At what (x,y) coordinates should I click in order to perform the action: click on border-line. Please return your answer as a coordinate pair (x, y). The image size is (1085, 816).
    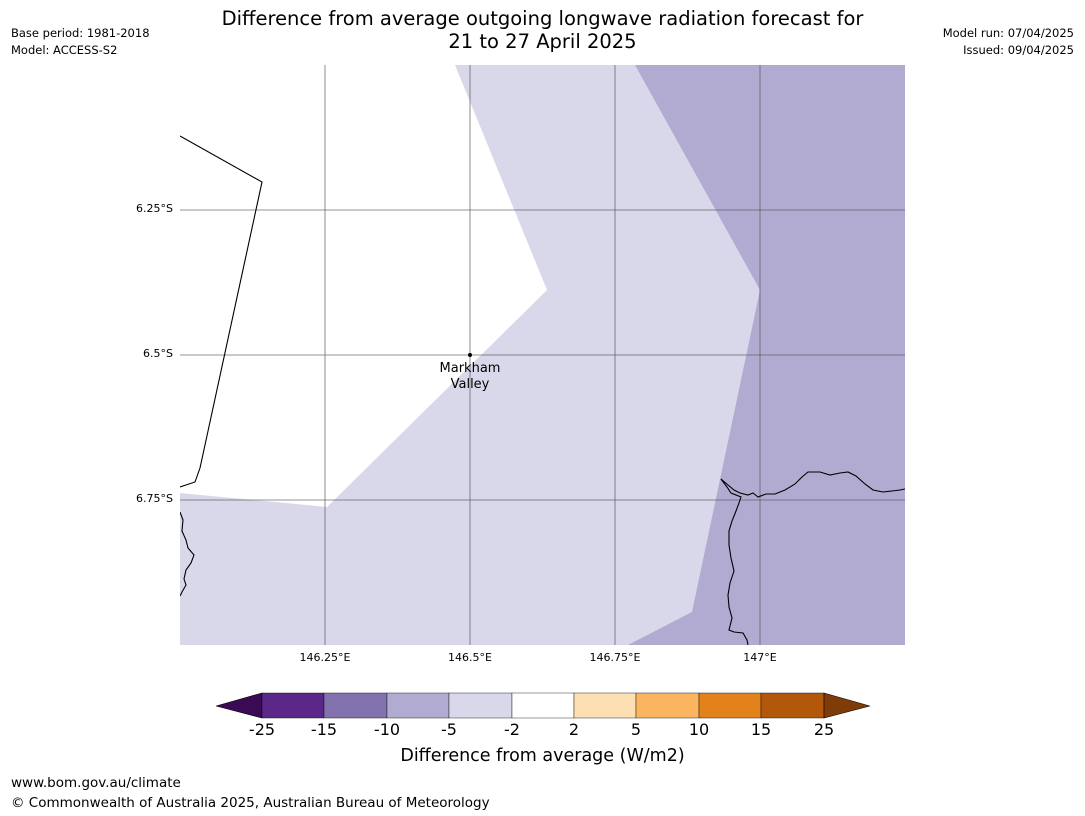
    Looking at the image, I should click on (221, 311).